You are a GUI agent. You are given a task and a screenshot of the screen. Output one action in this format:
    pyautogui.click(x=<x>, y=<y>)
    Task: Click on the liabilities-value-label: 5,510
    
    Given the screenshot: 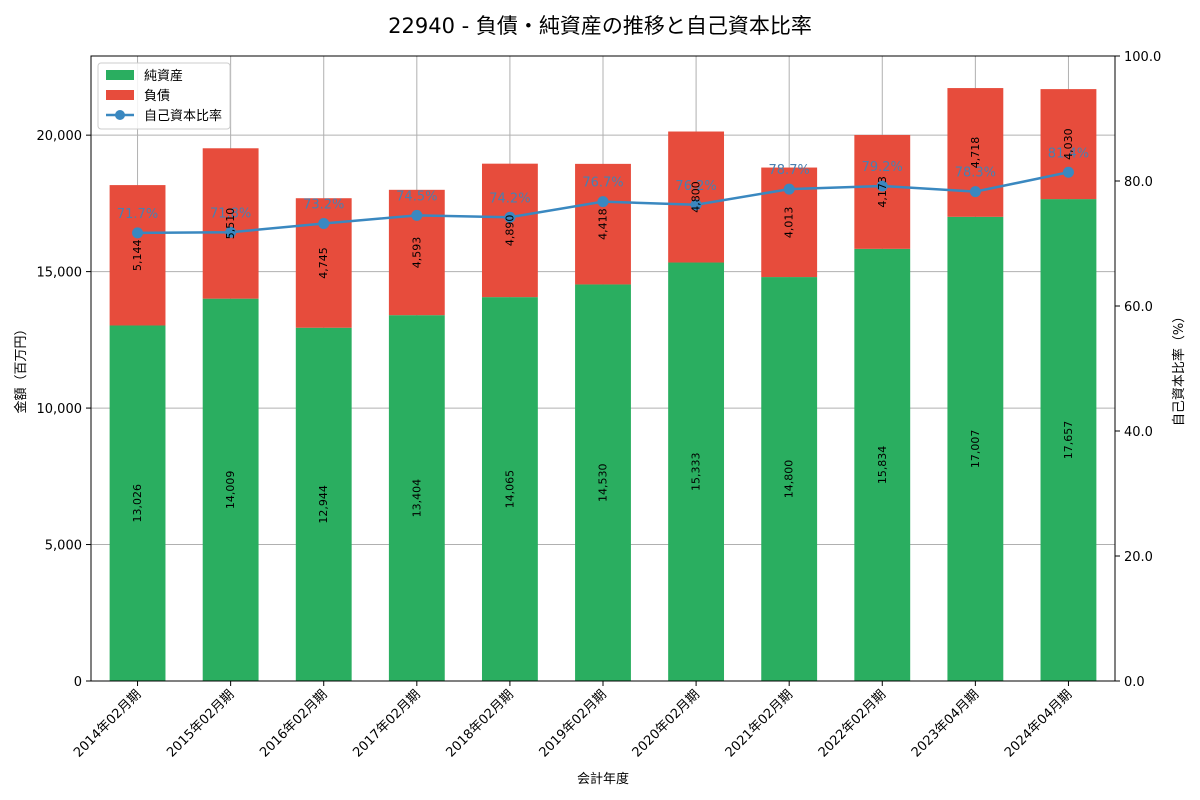 What is the action you would take?
    pyautogui.click(x=230, y=224)
    